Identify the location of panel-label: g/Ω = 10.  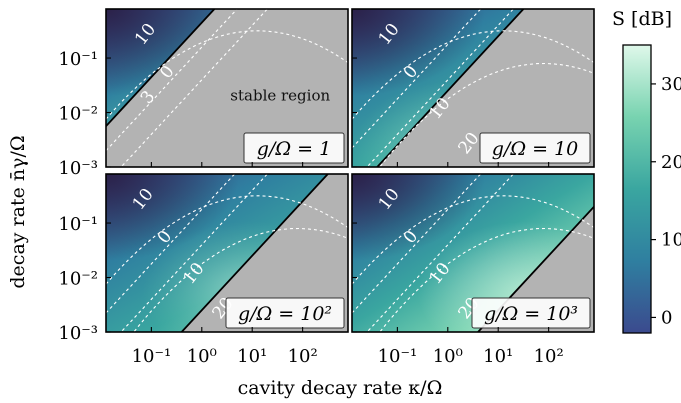
(535, 149).